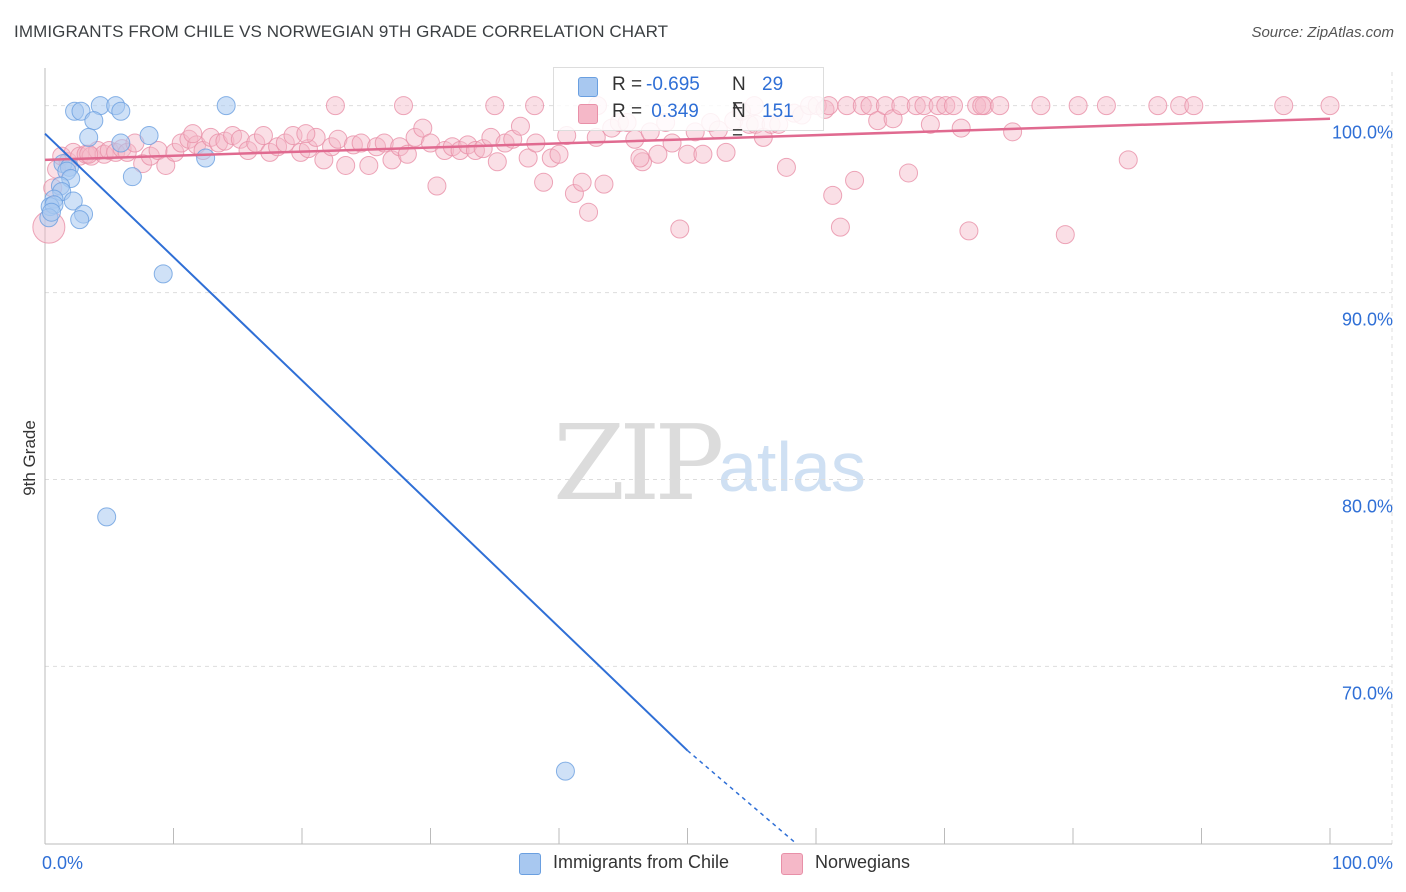  Describe the element at coordinates (62, 863) in the screenshot. I see `x-tick-label: 0.0%` at that location.